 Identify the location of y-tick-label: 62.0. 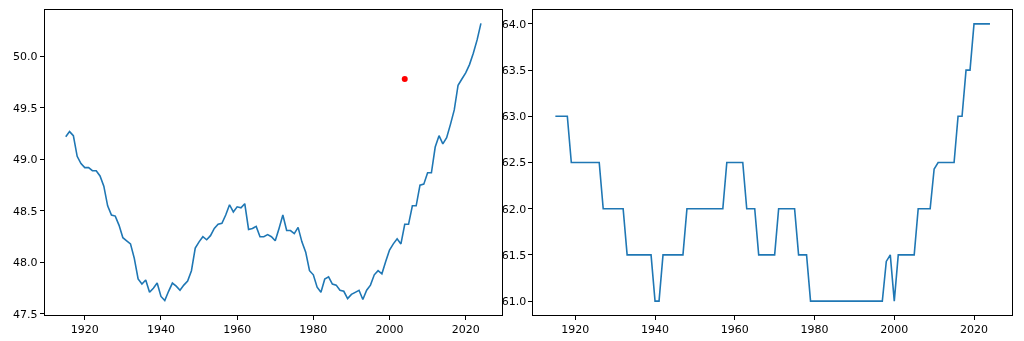
(514, 209).